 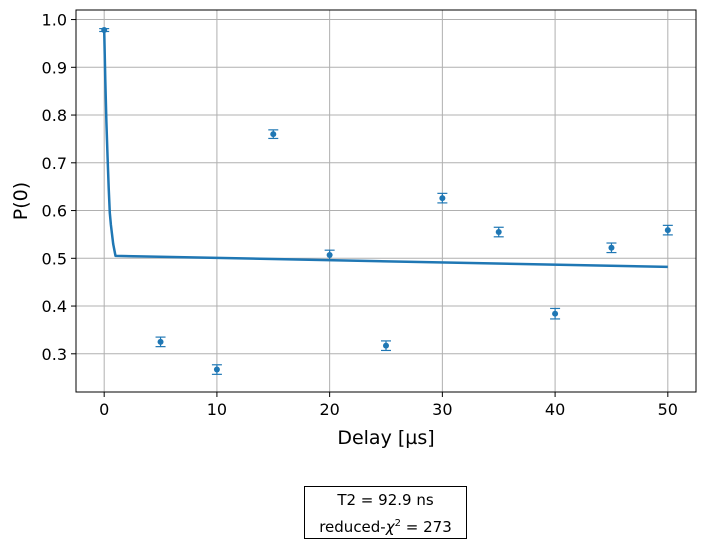 I want to click on fit-results-box: T2 = 92.9 ns reduced-χ2 = 273, so click(x=385, y=512).